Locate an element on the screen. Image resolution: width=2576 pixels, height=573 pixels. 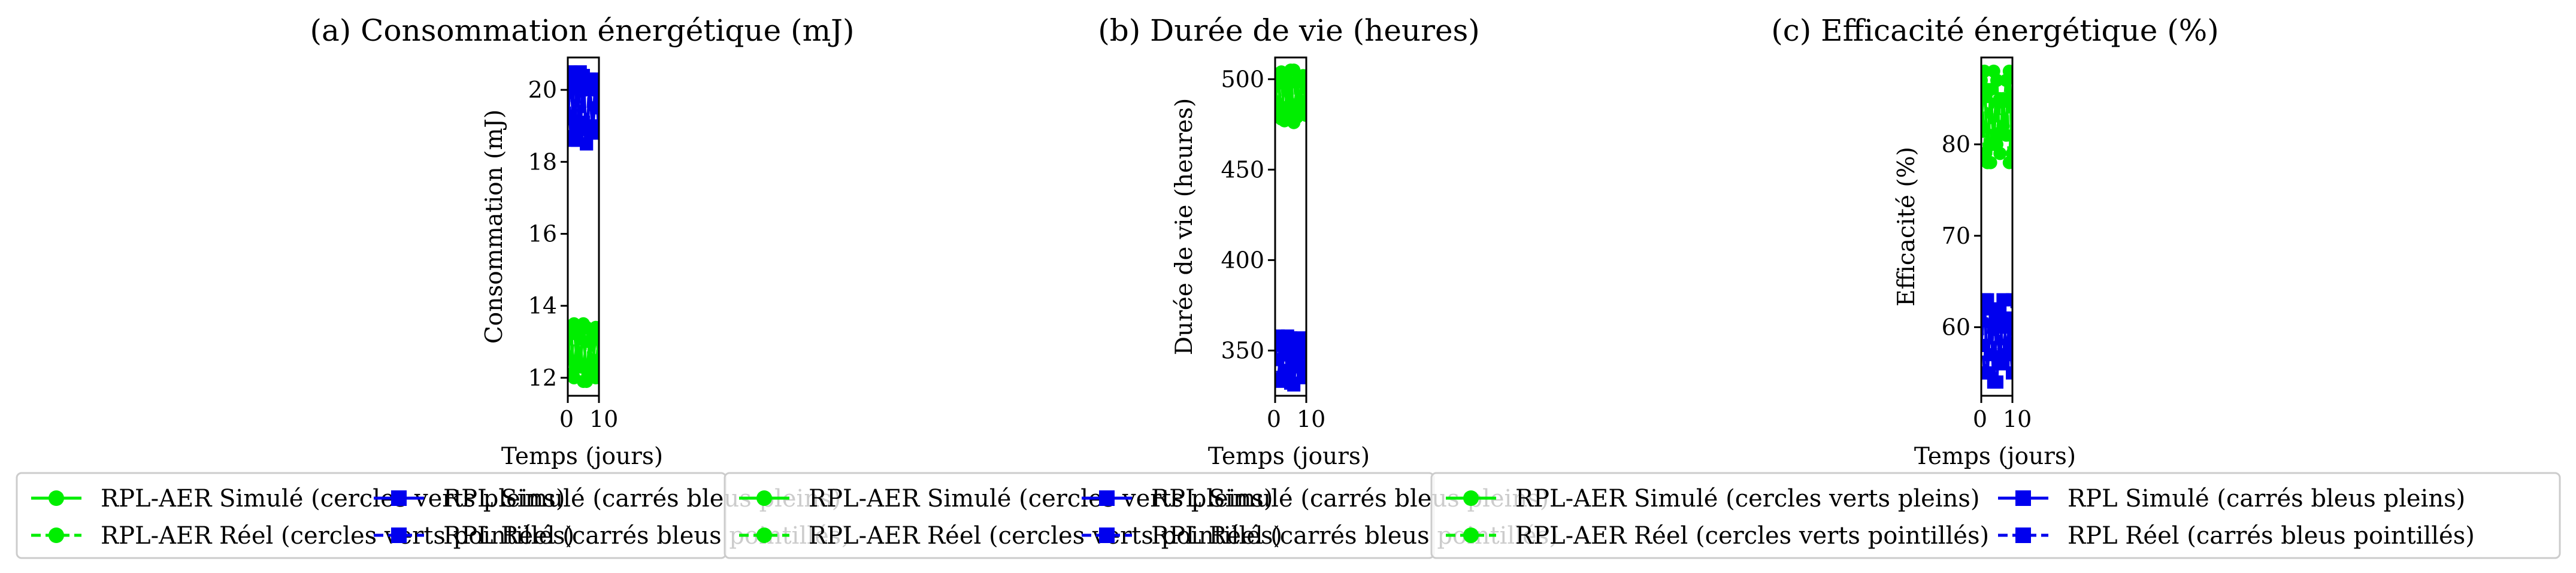
series-line is located at coordinates (583, 352).